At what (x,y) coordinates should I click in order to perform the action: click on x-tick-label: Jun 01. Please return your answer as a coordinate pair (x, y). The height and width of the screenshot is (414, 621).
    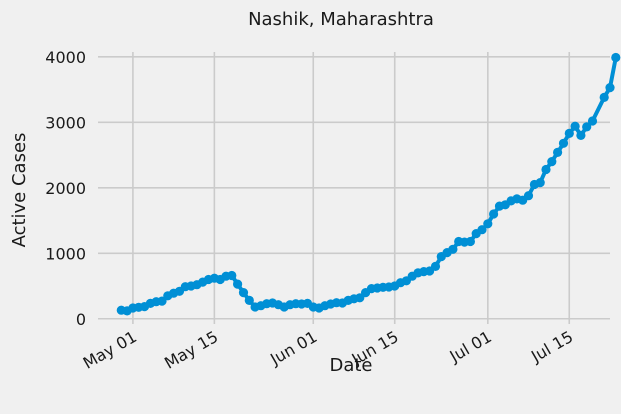
    Looking at the image, I should click on (293, 348).